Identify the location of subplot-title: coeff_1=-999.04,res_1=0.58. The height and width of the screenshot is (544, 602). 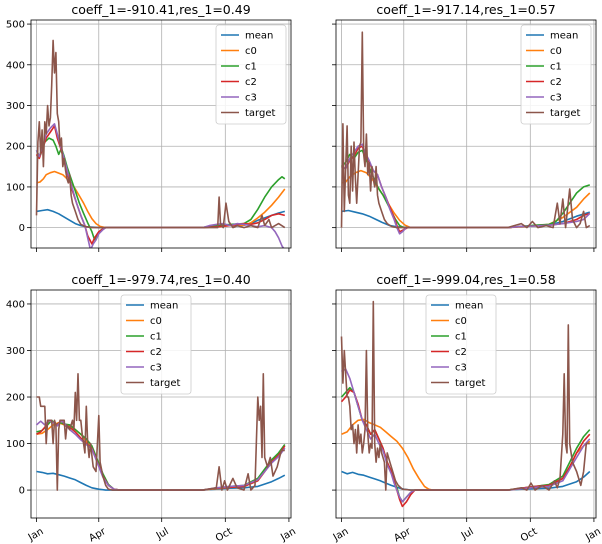
(465, 279).